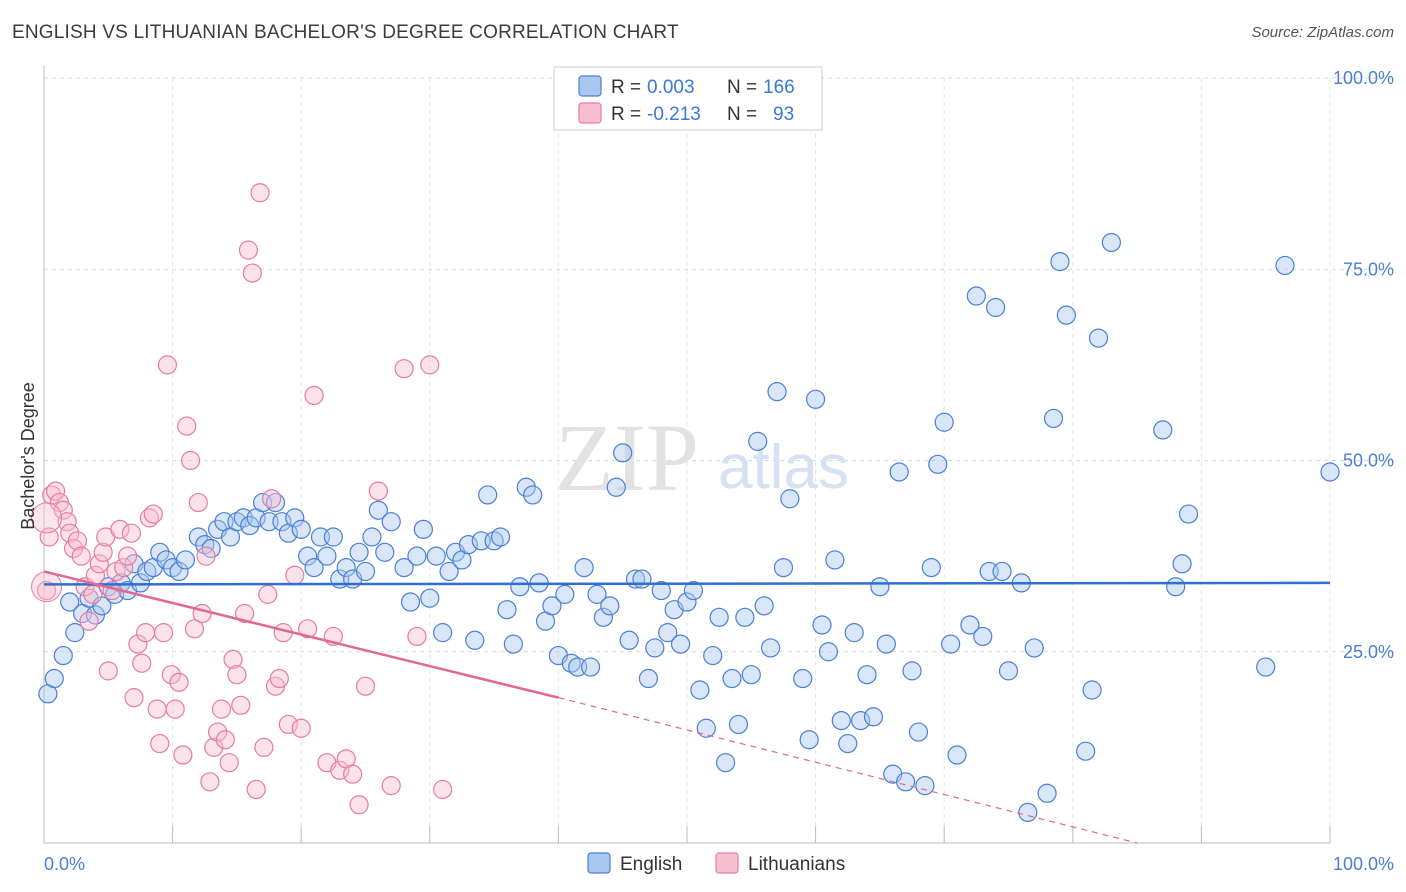  What do you see at coordinates (64, 864) in the screenshot?
I see `x-tick-label-min: 0.0%` at bounding box center [64, 864].